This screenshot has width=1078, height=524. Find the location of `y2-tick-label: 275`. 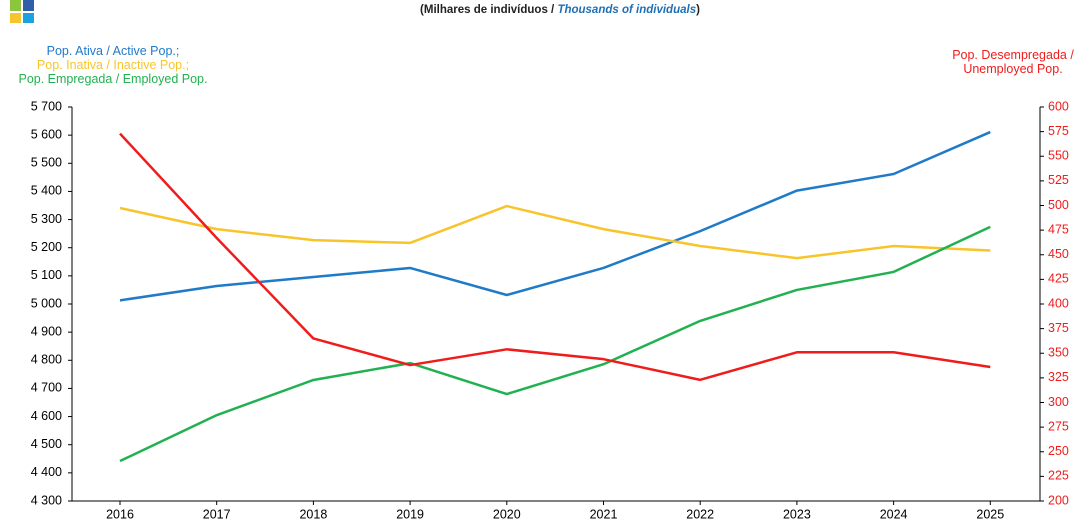

y2-tick-label: 275 is located at coordinates (1058, 426).